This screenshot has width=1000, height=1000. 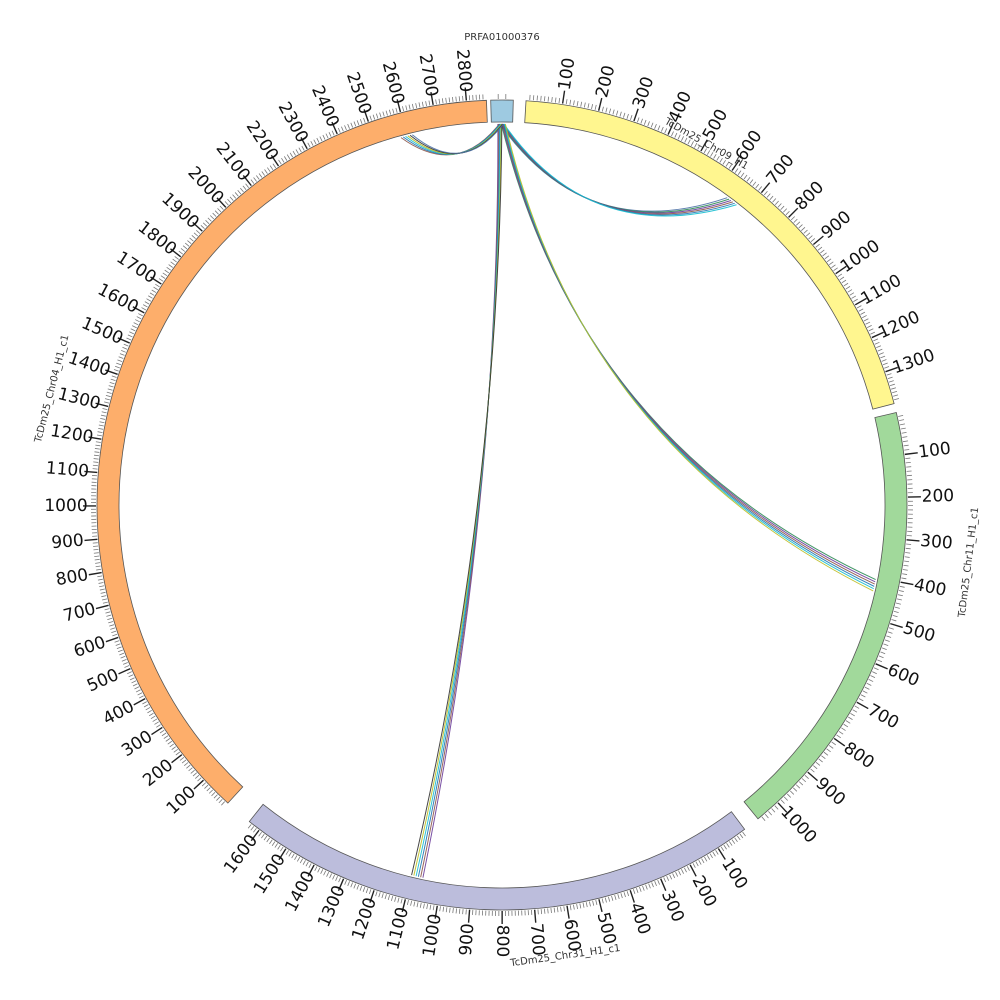 I want to click on tick-label: 900, so click(x=837, y=225).